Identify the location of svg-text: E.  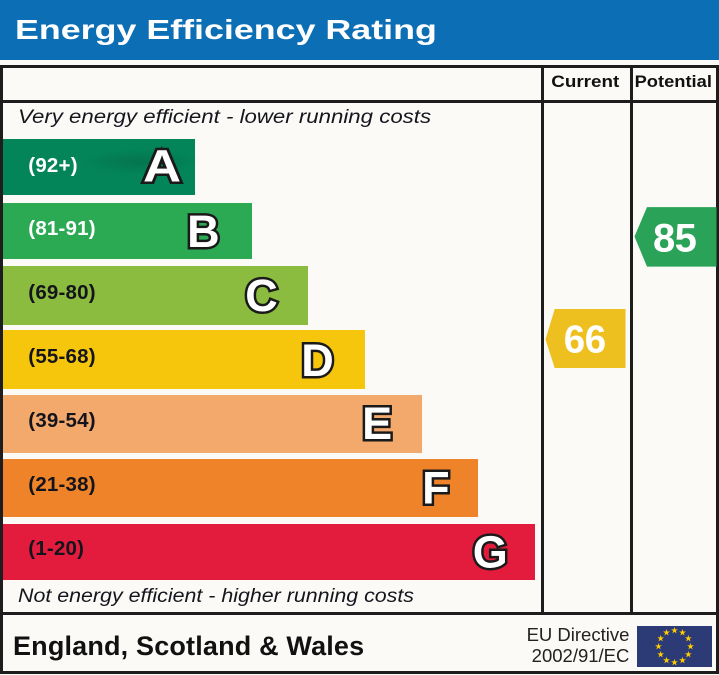
(377, 423).